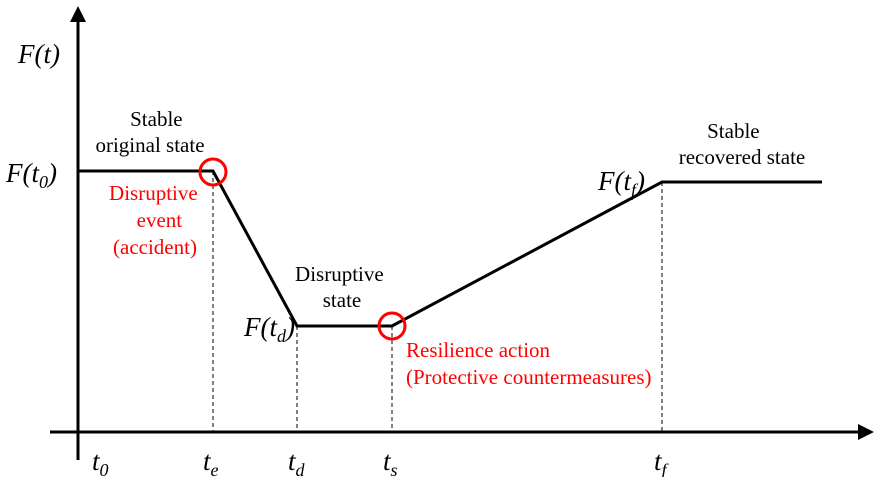 This screenshot has width=875, height=477. Describe the element at coordinates (742, 144) in the screenshot. I see `state-label-recovered: Stable recovered state` at that location.